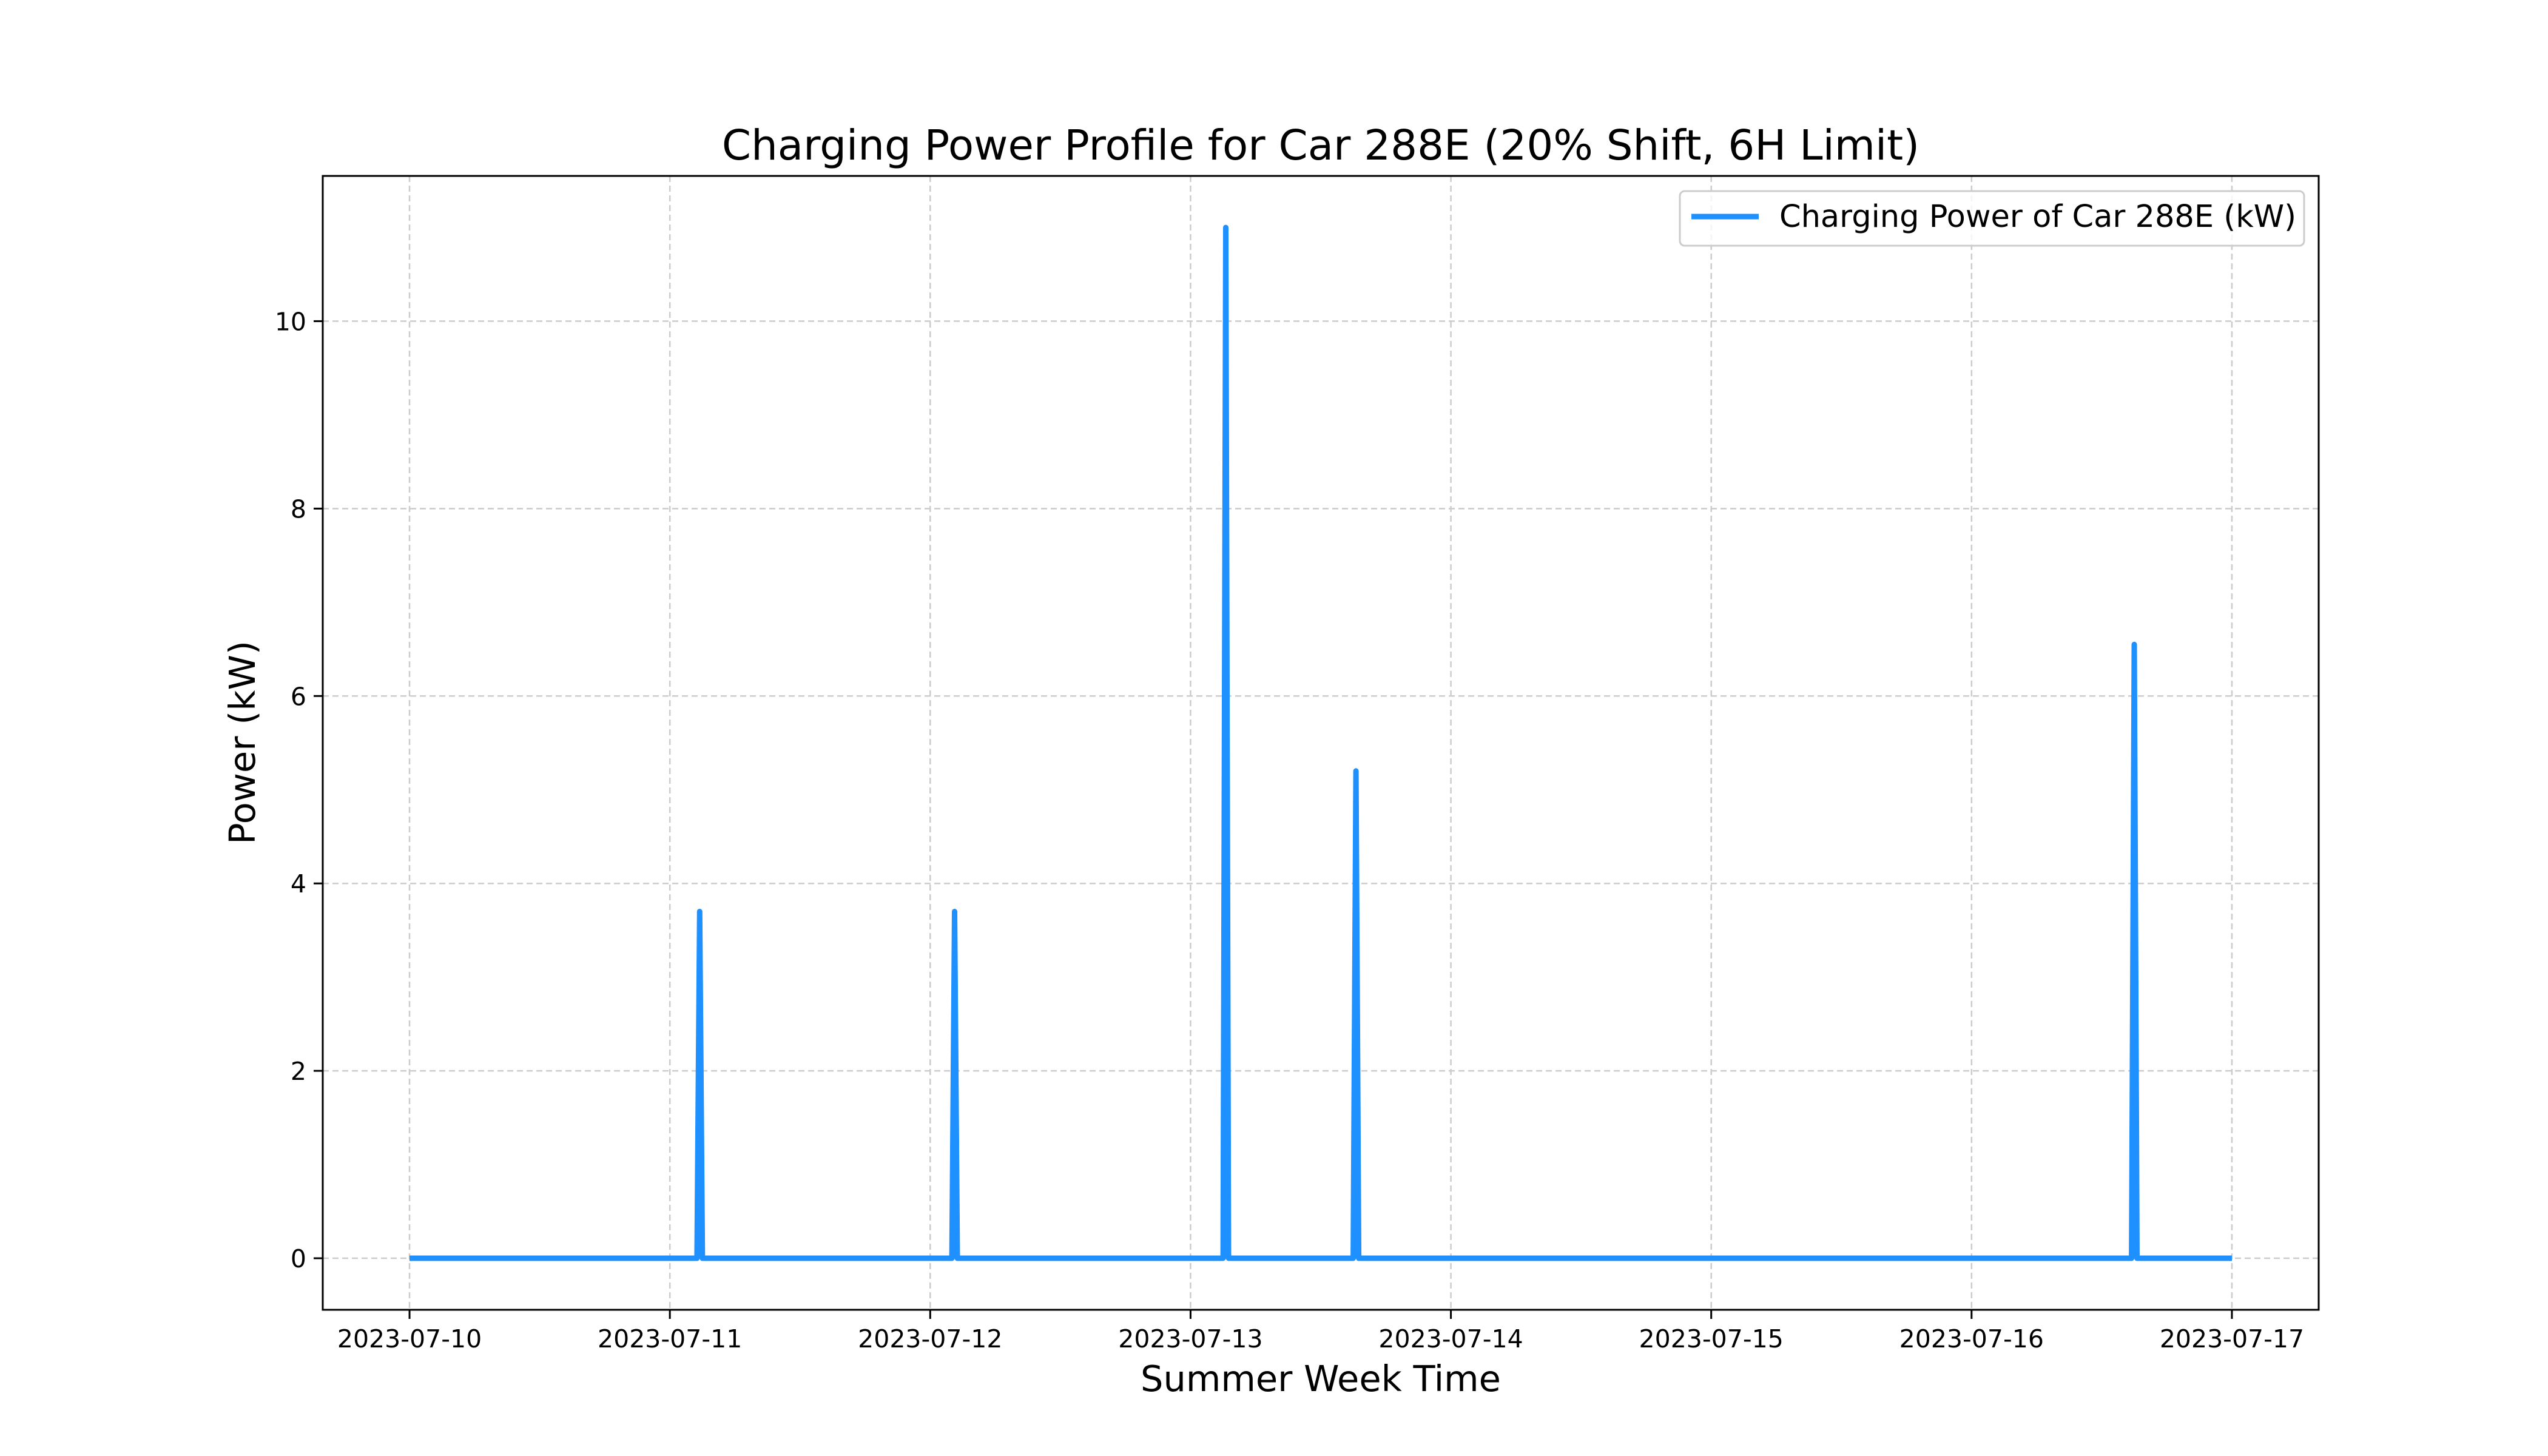 This screenshot has width=2548, height=1456. Describe the element at coordinates (298, 1071) in the screenshot. I see `y-tick-label: 2` at that location.